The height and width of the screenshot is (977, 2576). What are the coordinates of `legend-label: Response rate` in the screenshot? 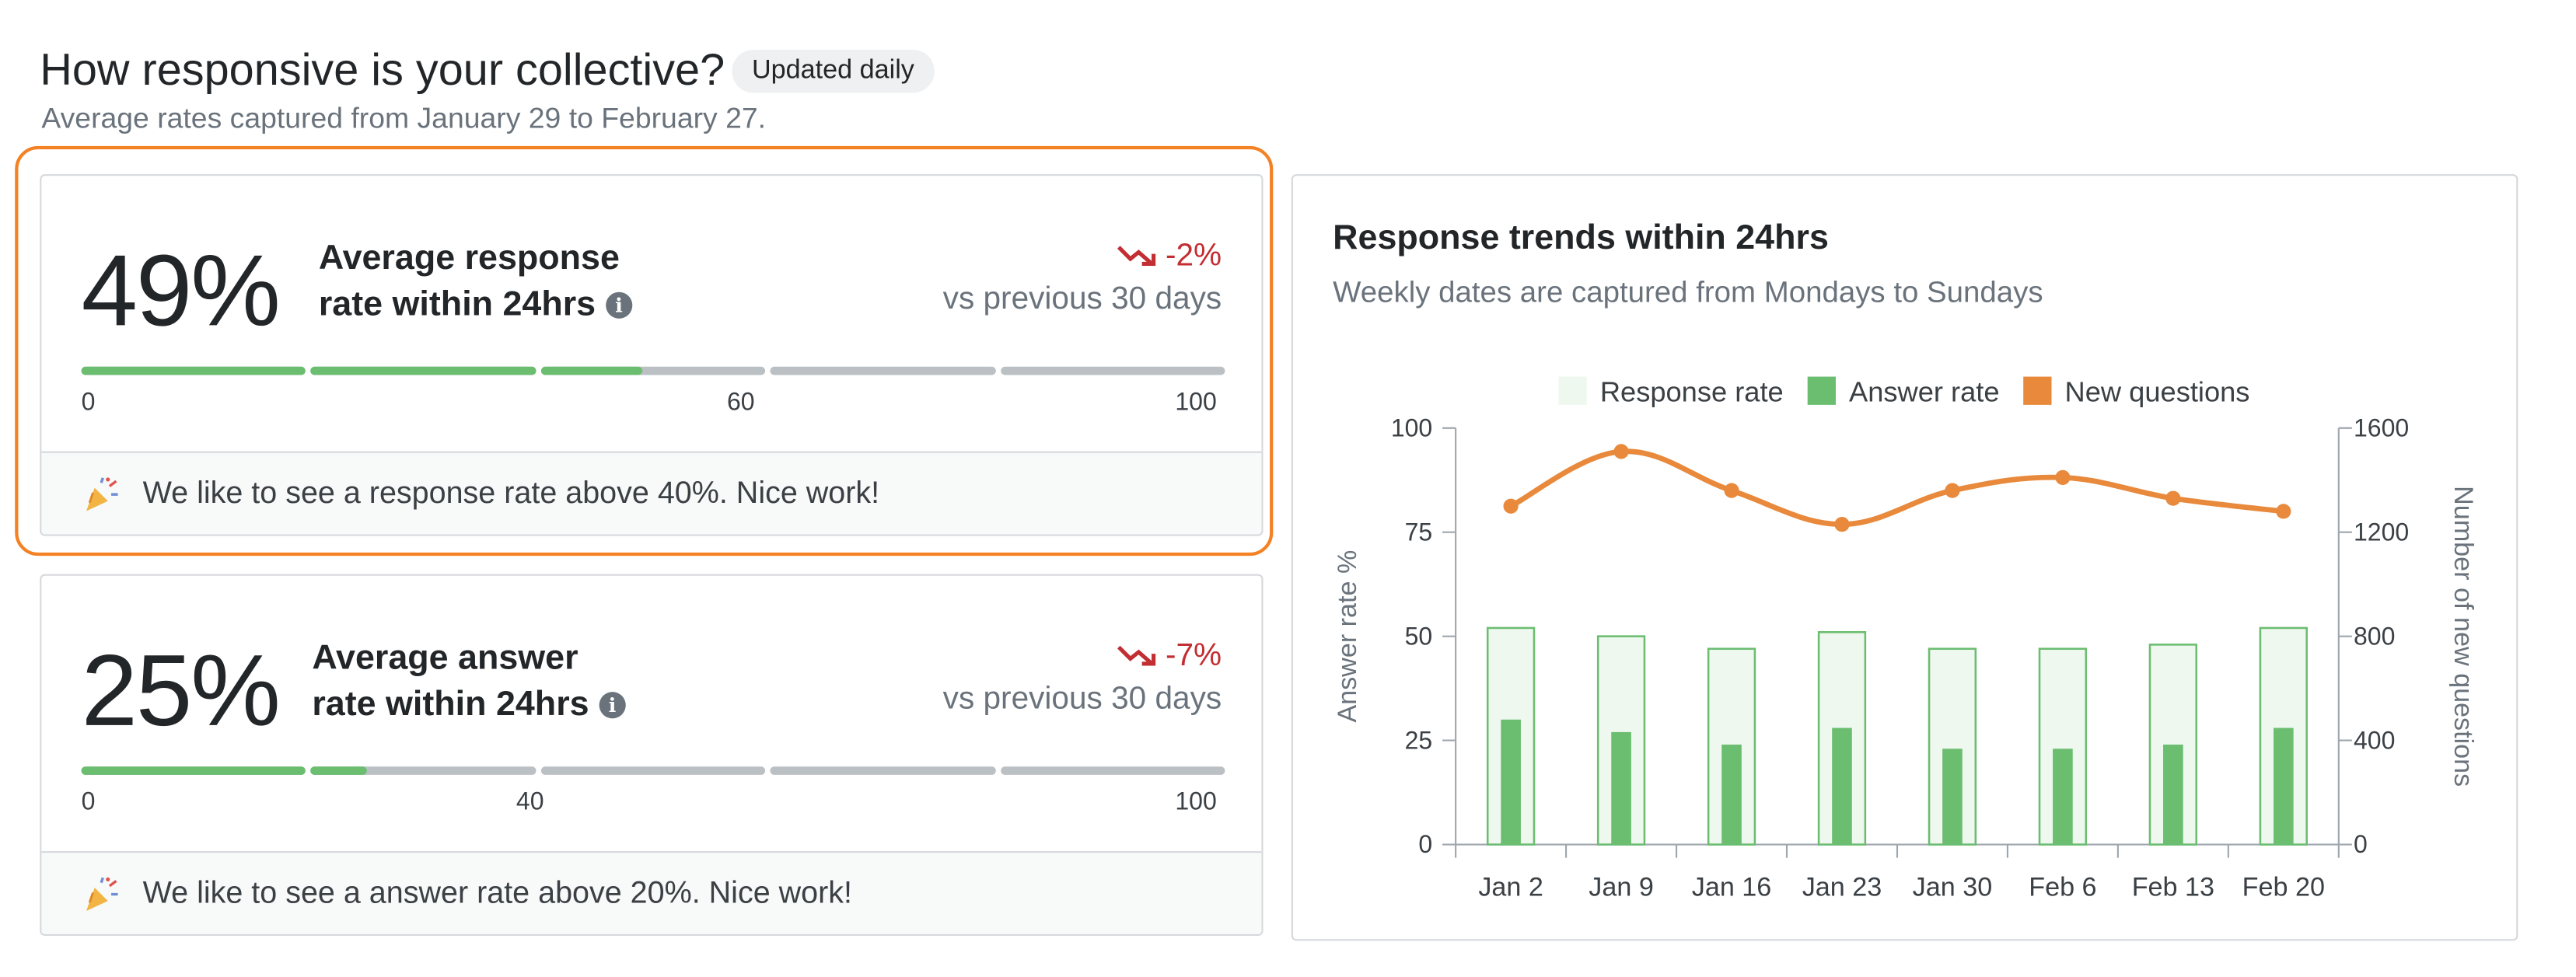 It's located at (1692, 392).